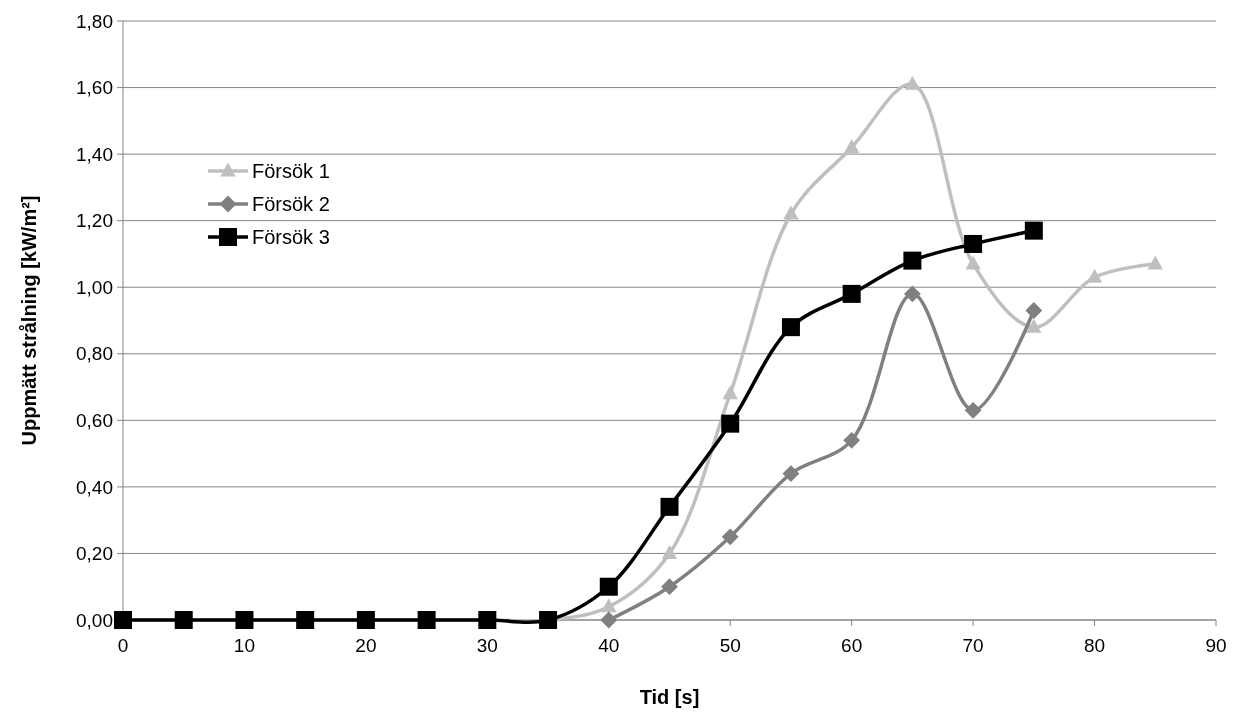 This screenshot has width=1247, height=724. Describe the element at coordinates (94, 88) in the screenshot. I see `y-tick-label: 1,60` at that location.